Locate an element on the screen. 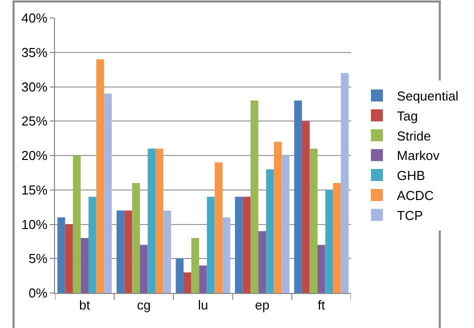  x-tick-label: cg is located at coordinates (143, 305).